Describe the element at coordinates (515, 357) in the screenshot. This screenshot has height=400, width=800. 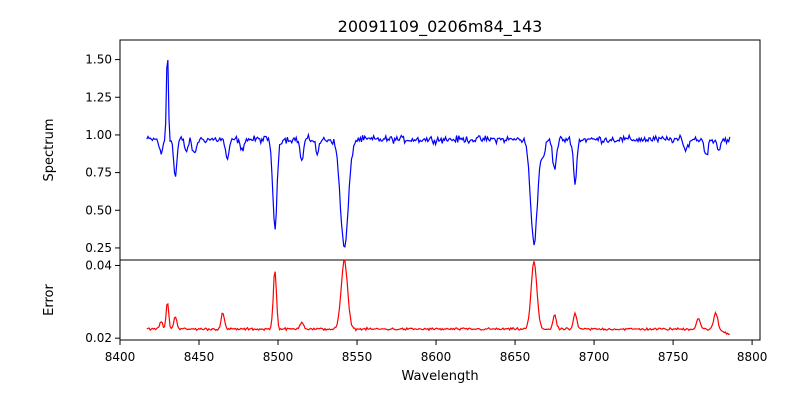
I see `x-tick-label: 8650` at that location.